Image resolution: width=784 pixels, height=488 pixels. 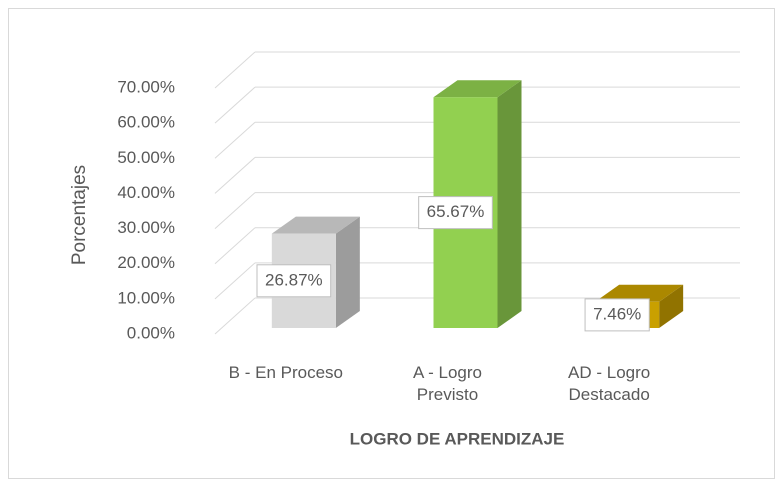 What do you see at coordinates (146, 227) in the screenshot?
I see `y-tick-label: 30.00%` at bounding box center [146, 227].